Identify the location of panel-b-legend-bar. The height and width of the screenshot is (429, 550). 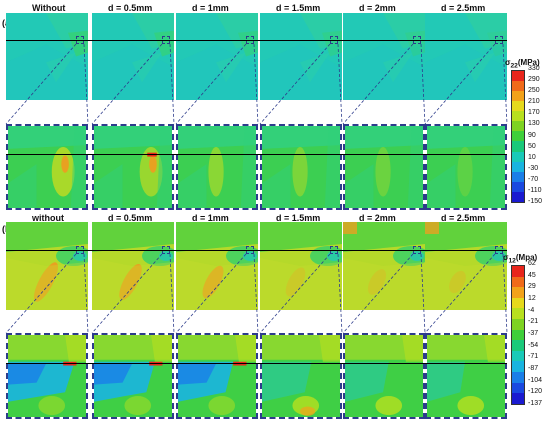
(518, 335).